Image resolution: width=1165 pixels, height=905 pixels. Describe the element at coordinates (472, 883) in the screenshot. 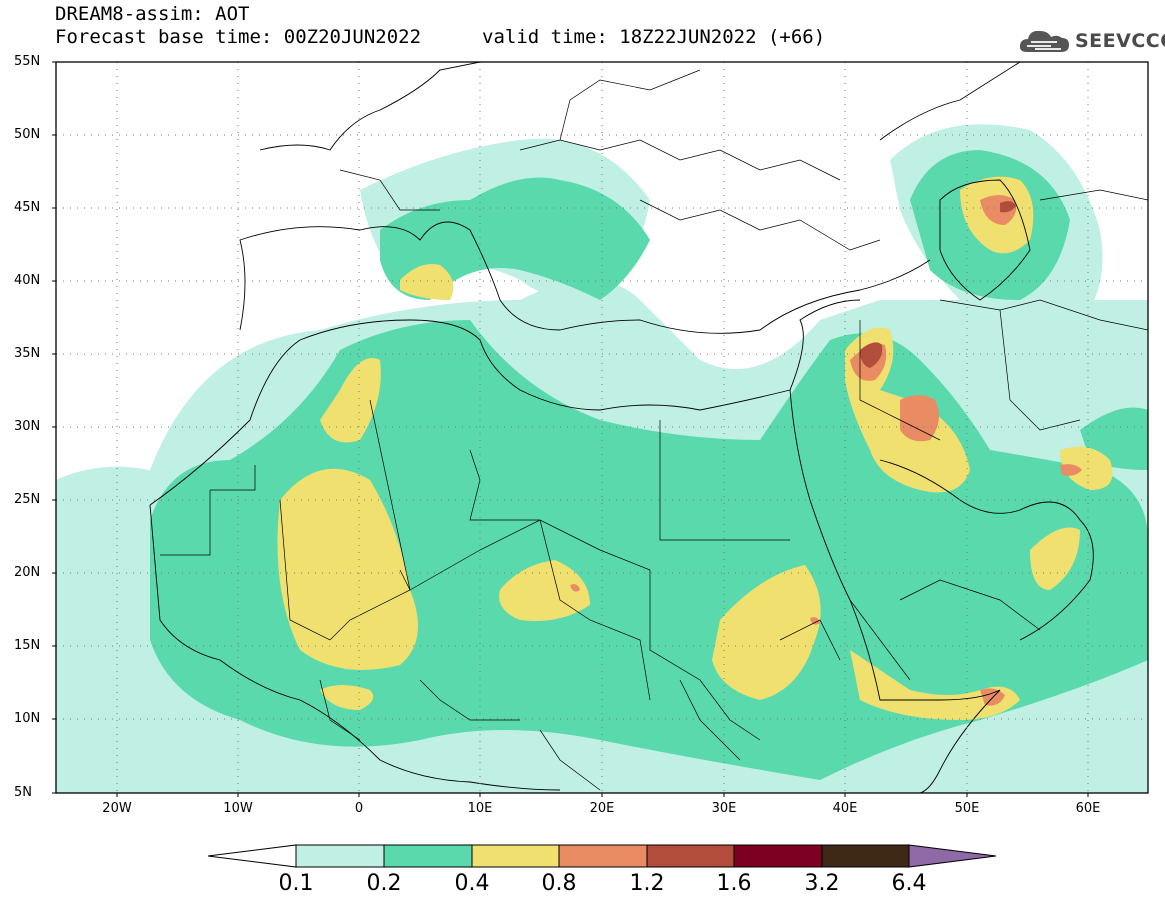

I see `colorbar-label: 0.4` at that location.